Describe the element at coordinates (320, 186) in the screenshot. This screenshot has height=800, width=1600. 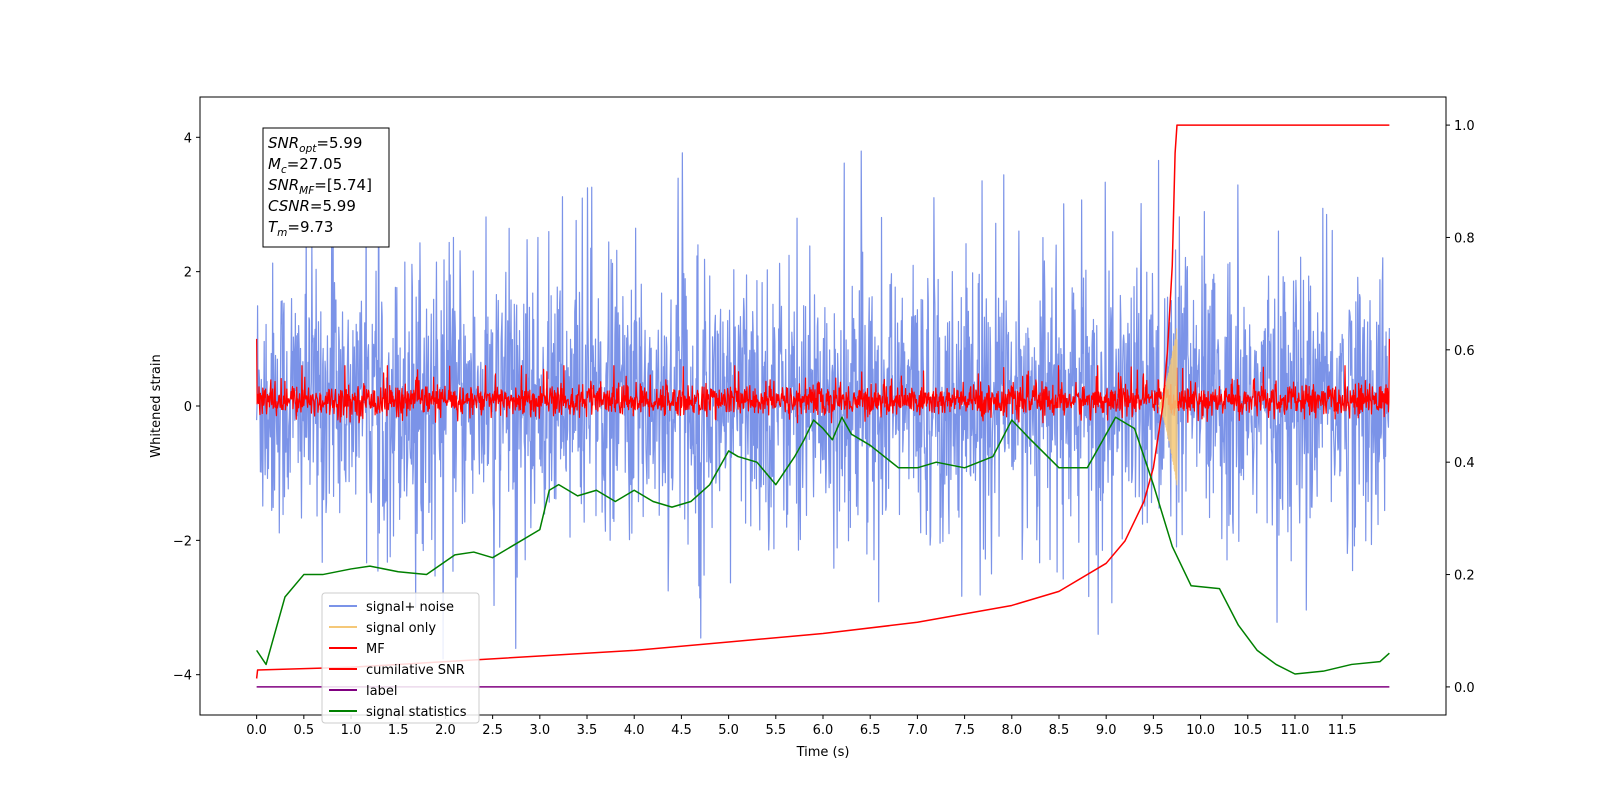
I see `info-line: SNRMF=[5.74]` at that location.